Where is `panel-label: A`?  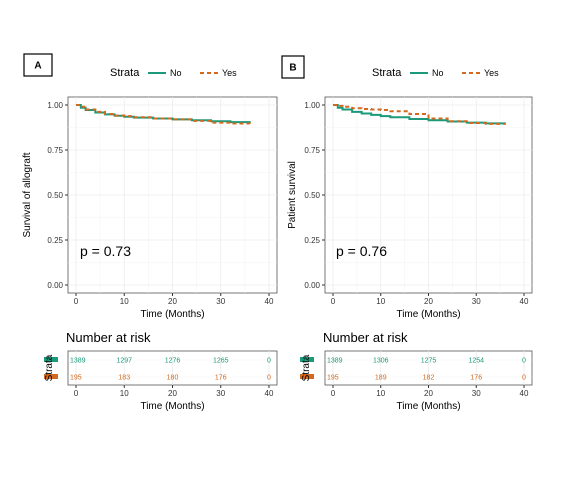
panel-label: A is located at coordinates (37, 66).